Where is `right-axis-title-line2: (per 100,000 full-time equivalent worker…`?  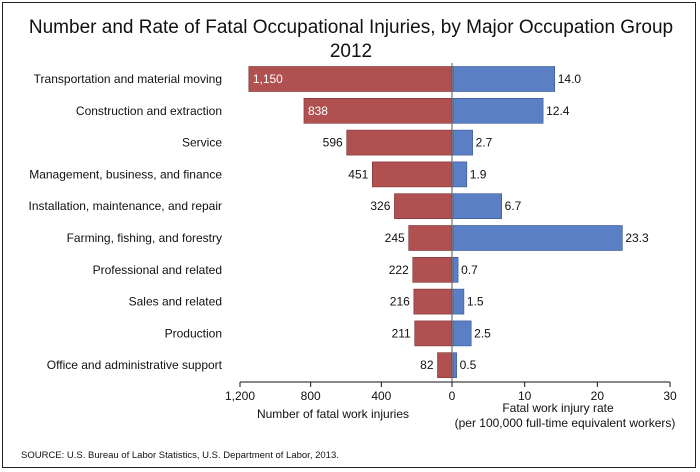
right-axis-title-line2: (per 100,000 full-time equivalent worker… is located at coordinates (565, 423).